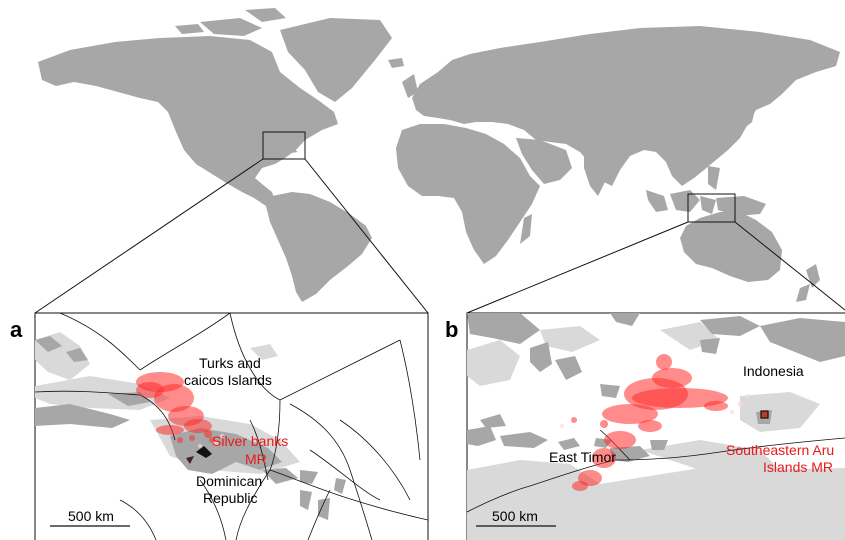 This screenshot has width=845, height=540. I want to click on label-dominican: Dominican, so click(229, 481).